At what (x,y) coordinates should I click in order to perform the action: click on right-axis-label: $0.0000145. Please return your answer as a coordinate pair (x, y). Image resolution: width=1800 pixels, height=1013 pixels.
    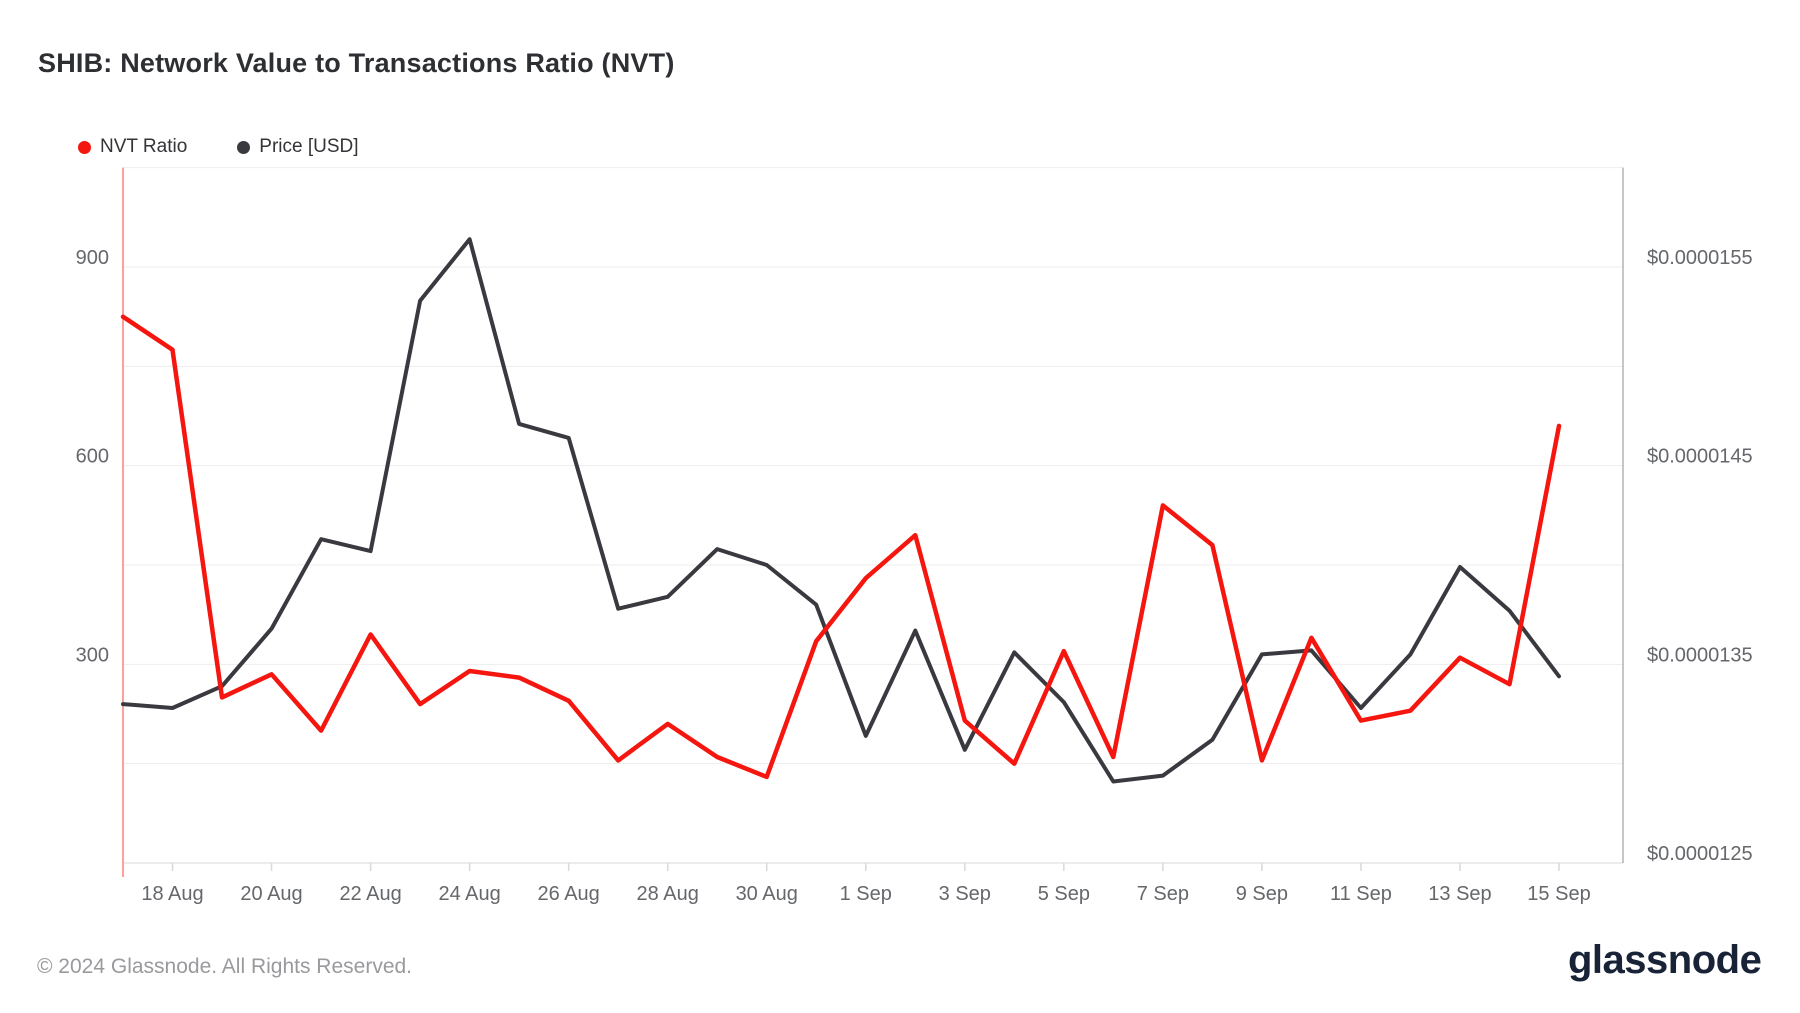
    Looking at the image, I should click on (1700, 457).